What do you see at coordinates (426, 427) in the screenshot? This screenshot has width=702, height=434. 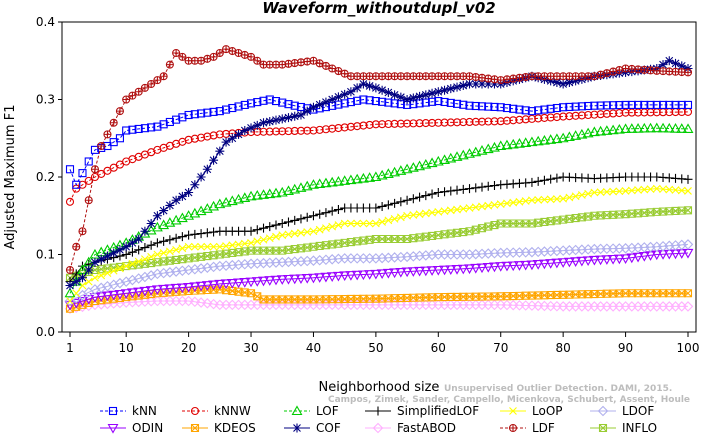 I see `legend-label: FastABOD` at bounding box center [426, 427].